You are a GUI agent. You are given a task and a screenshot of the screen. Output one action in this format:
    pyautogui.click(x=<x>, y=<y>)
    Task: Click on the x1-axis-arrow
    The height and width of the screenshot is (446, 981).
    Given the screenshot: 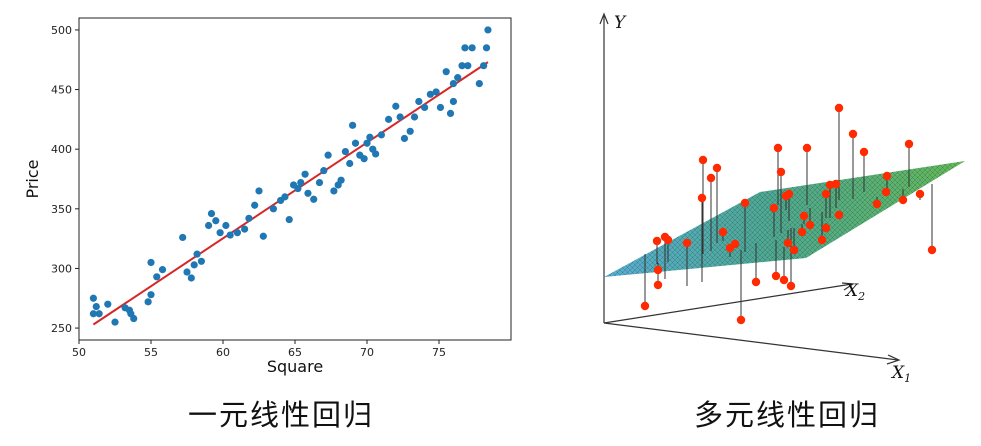 What is the action you would take?
    pyautogui.click(x=893, y=359)
    